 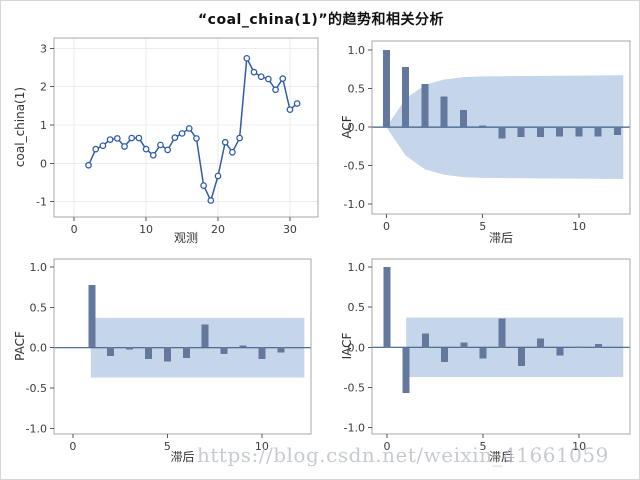 What do you see at coordinates (43, 87) in the screenshot?
I see `svg-text: 2` at bounding box center [43, 87].